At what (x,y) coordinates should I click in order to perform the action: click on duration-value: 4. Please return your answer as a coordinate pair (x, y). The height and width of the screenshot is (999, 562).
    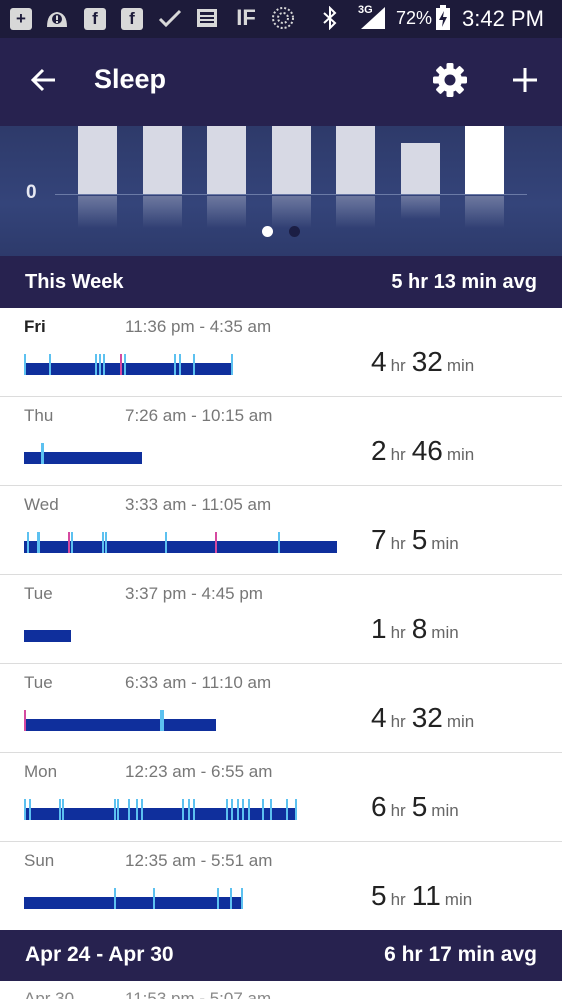
    Looking at the image, I should click on (379, 361).